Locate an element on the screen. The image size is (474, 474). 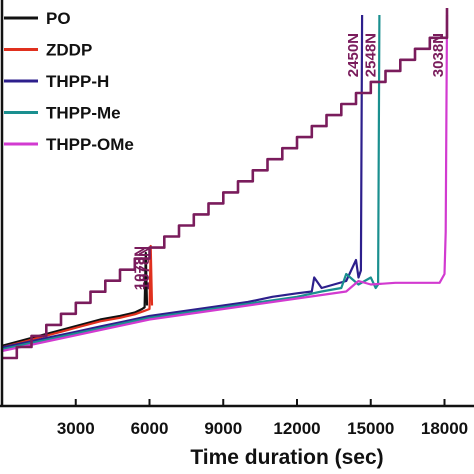
annotation-label: 3038N is located at coordinates (438, 55).